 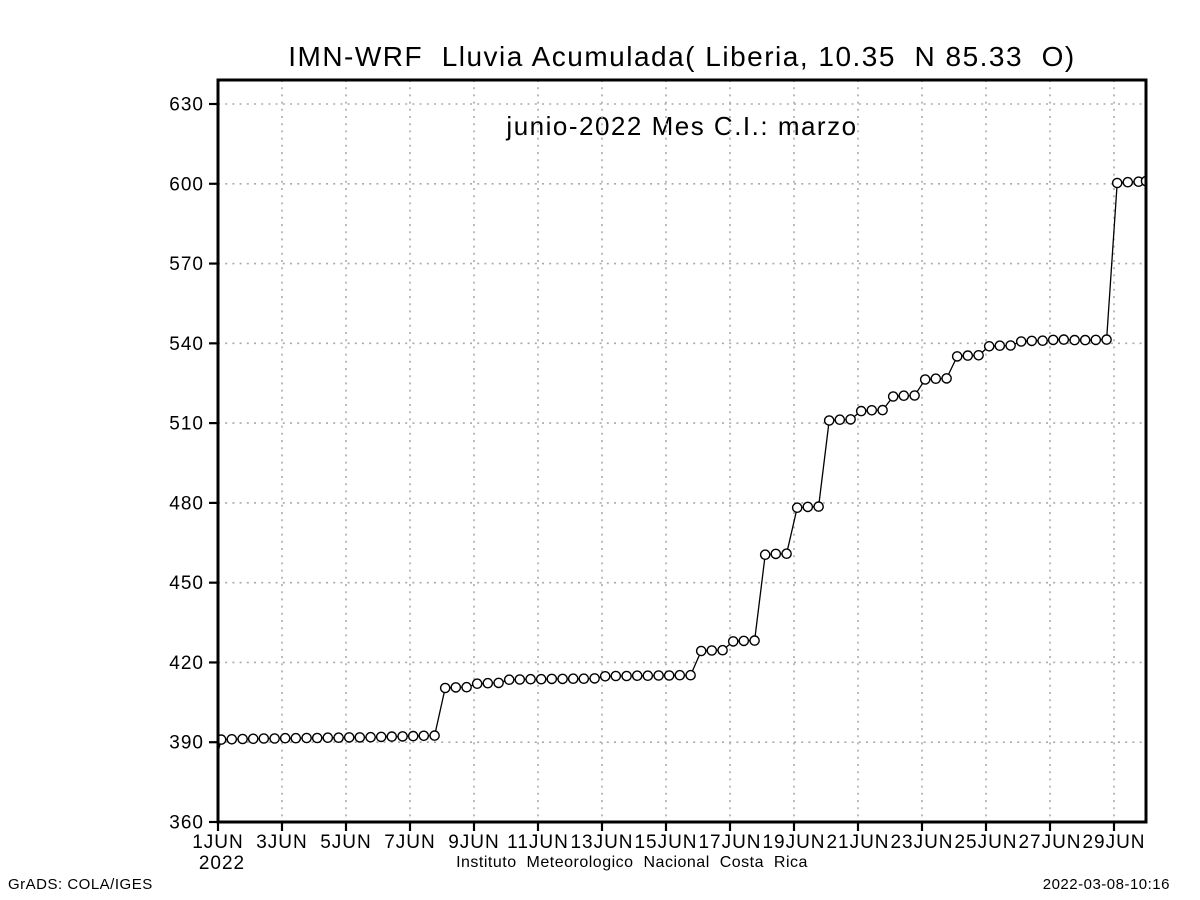 What do you see at coordinates (1106, 884) in the screenshot?
I see `creation-timestamp: 2022-03-08-10:16` at bounding box center [1106, 884].